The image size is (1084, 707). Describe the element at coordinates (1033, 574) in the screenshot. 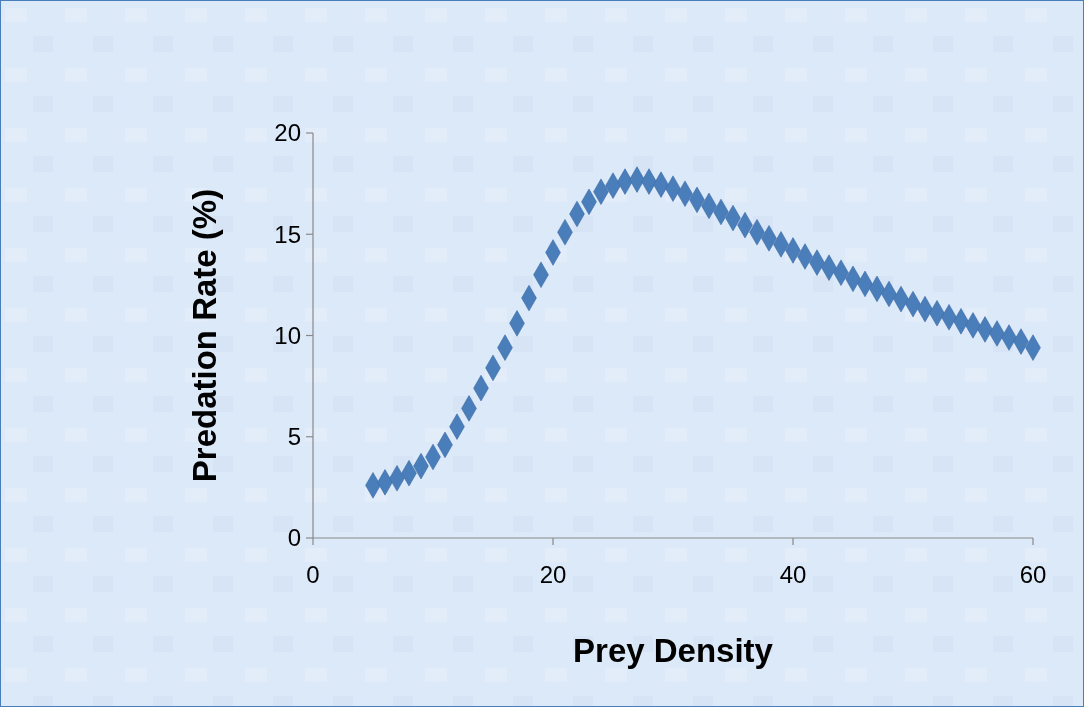

I see `x-tick-label: 60` at that location.